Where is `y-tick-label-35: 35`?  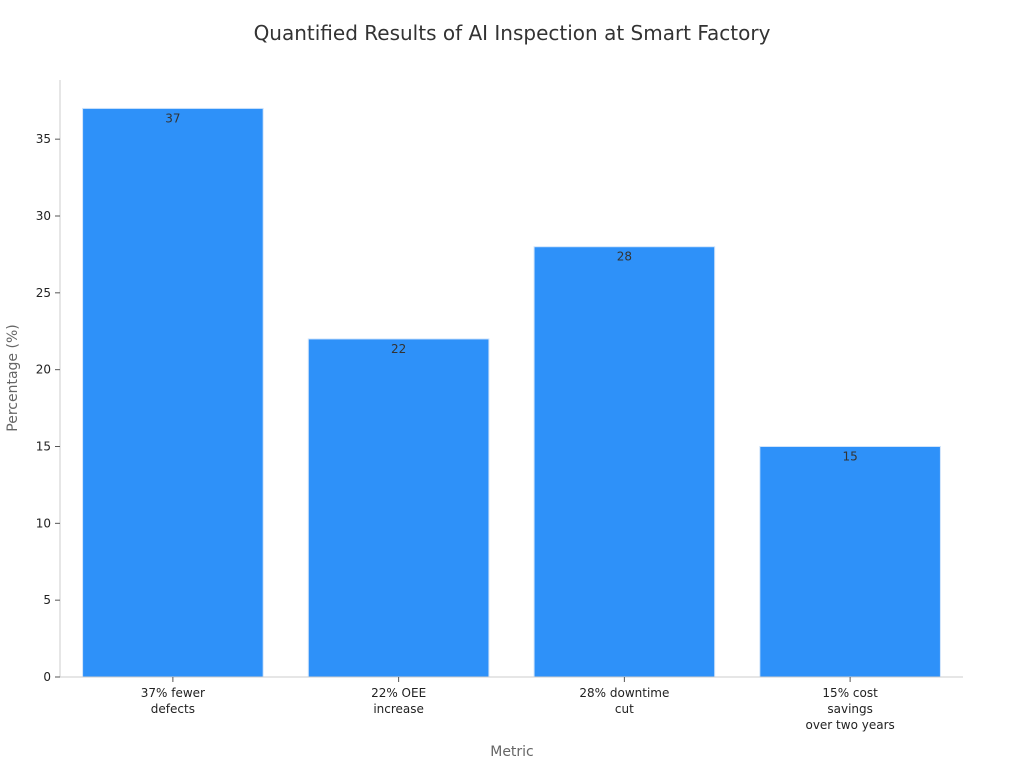
y-tick-label-35: 35 is located at coordinates (43, 139).